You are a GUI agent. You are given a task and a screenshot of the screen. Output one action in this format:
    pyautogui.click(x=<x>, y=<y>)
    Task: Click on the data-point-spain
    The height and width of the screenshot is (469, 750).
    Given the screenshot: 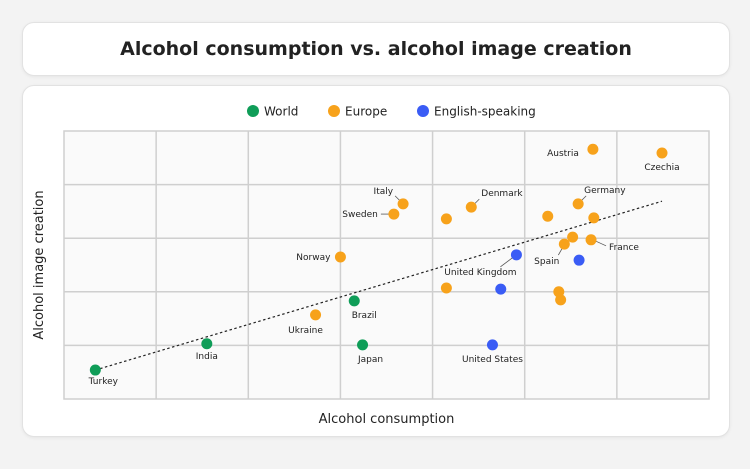 What is the action you would take?
    pyautogui.click(x=564, y=244)
    